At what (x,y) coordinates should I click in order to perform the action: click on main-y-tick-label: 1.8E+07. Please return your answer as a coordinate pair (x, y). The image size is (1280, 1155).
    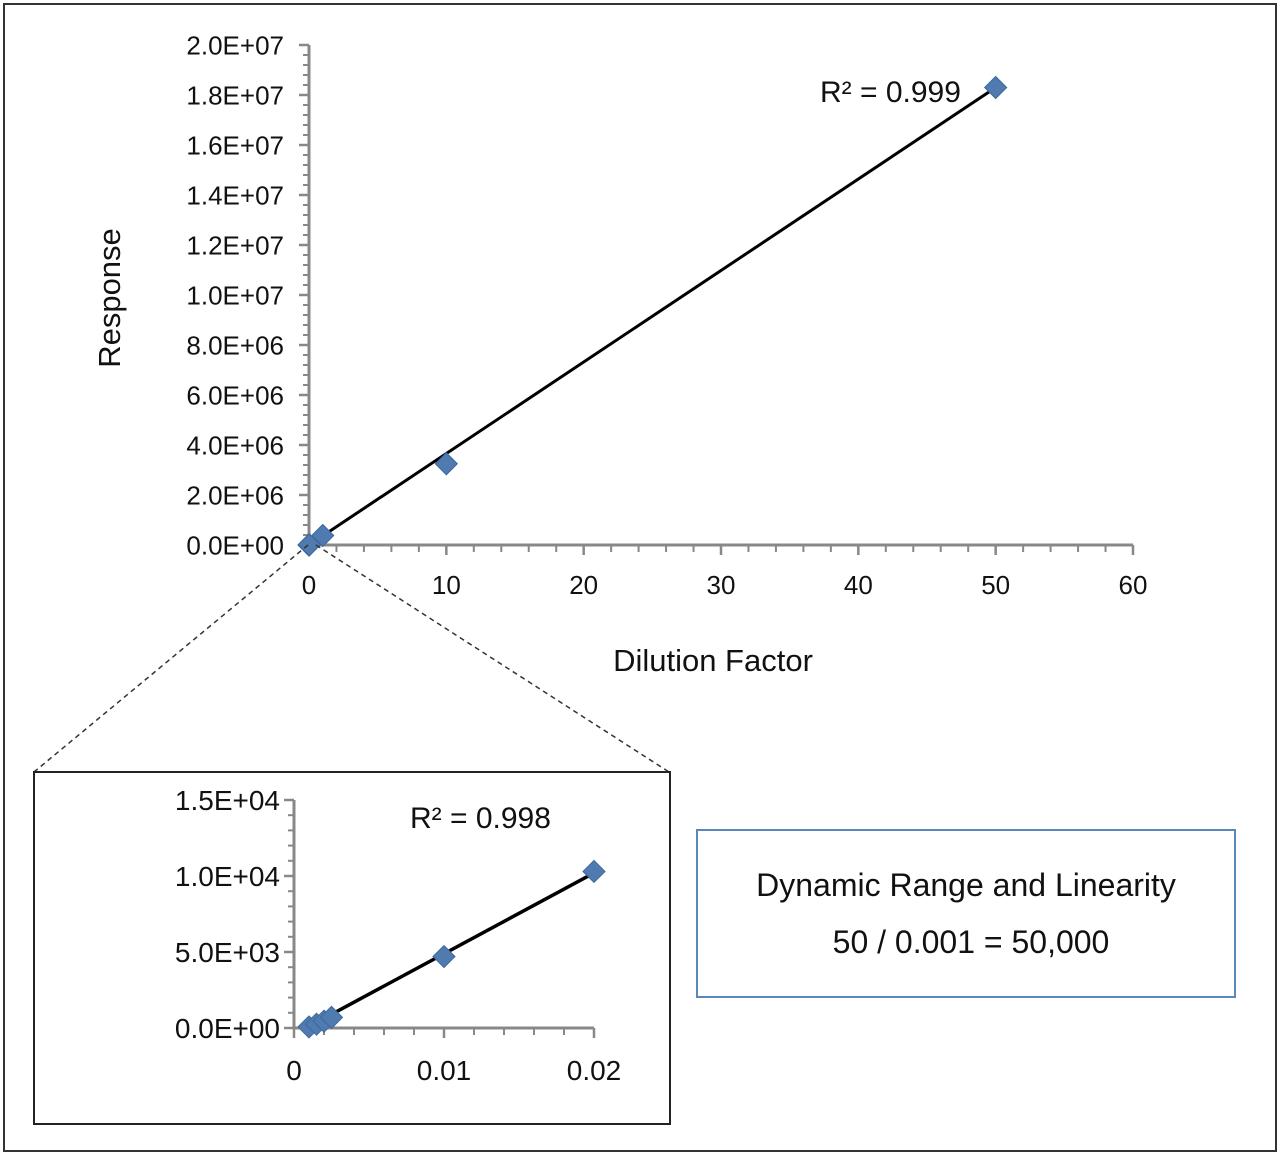
    Looking at the image, I should click on (235, 95).